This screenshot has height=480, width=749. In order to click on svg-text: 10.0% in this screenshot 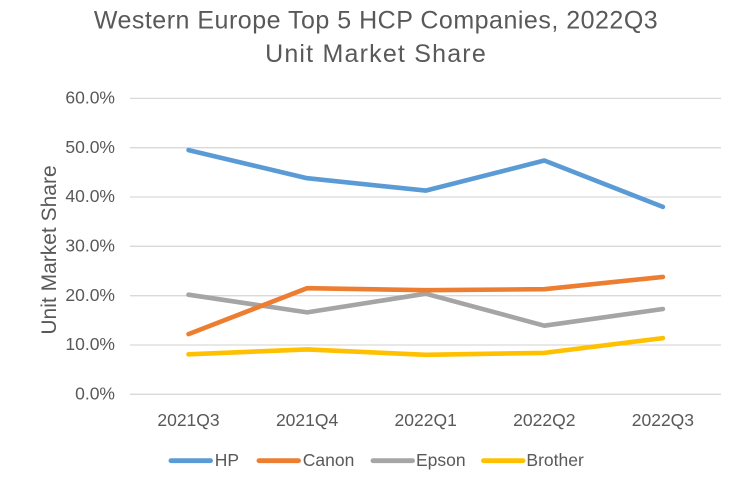, I will do `click(90, 344)`.